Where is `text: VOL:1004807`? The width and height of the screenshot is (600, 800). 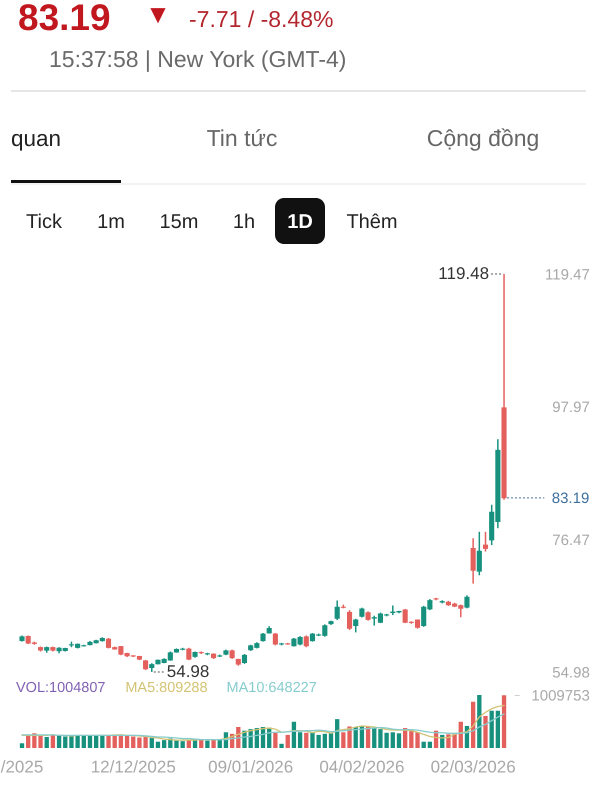
text: VOL:1004807 is located at coordinates (61, 688).